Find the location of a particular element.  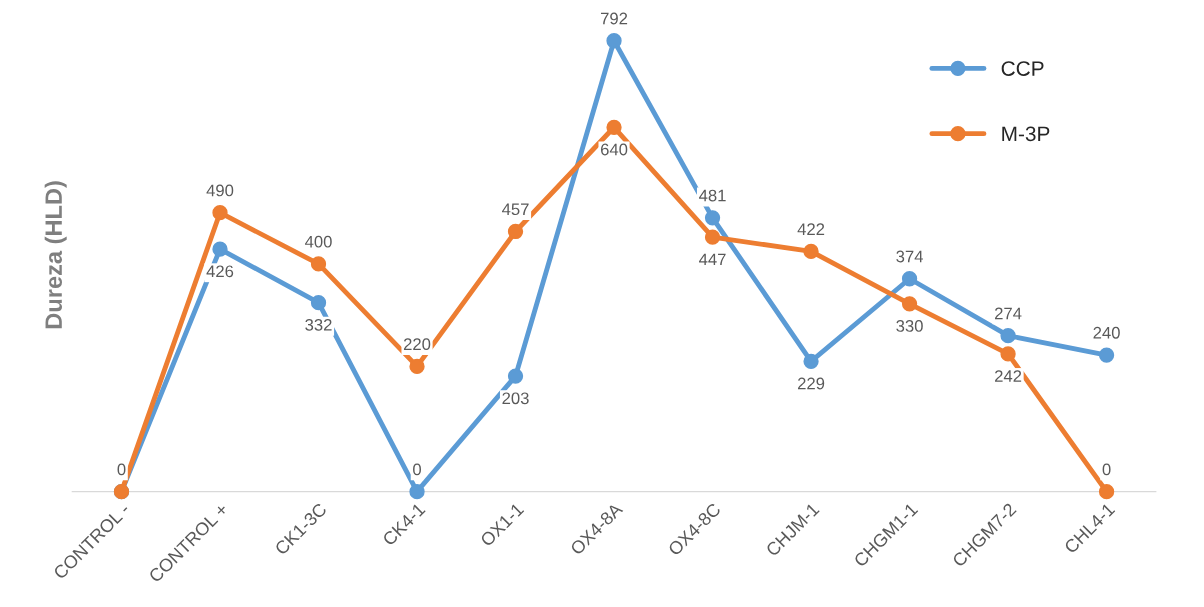

y-axis-title: Dureza (HLD) is located at coordinates (55, 255).